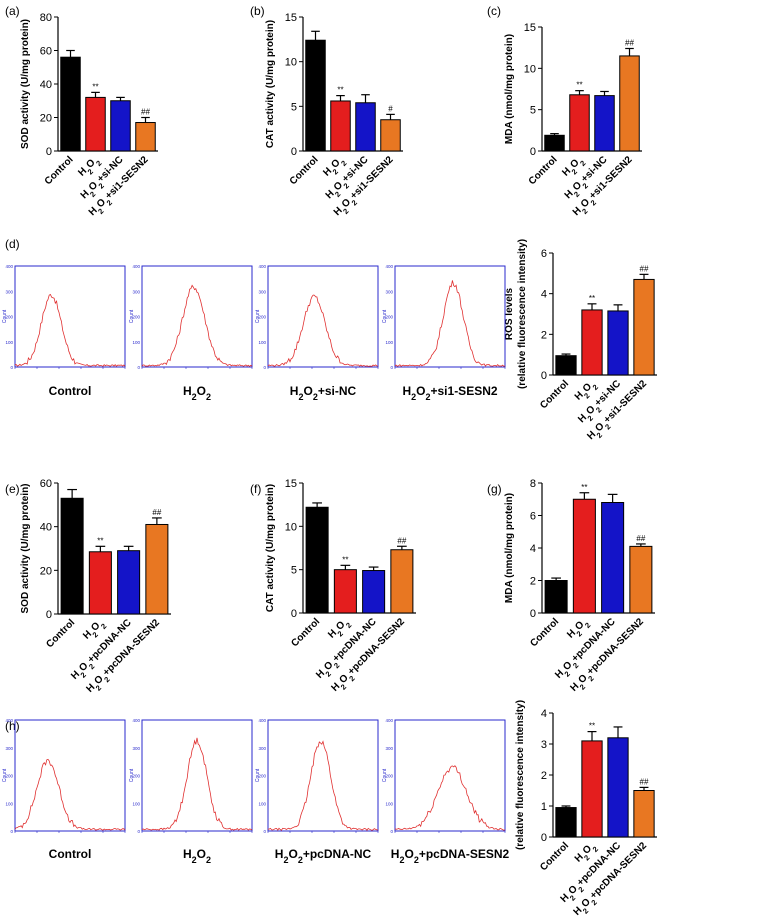 The height and width of the screenshot is (924, 758). Describe the element at coordinates (544, 745) in the screenshot. I see `y-tick-label: 3` at that location.